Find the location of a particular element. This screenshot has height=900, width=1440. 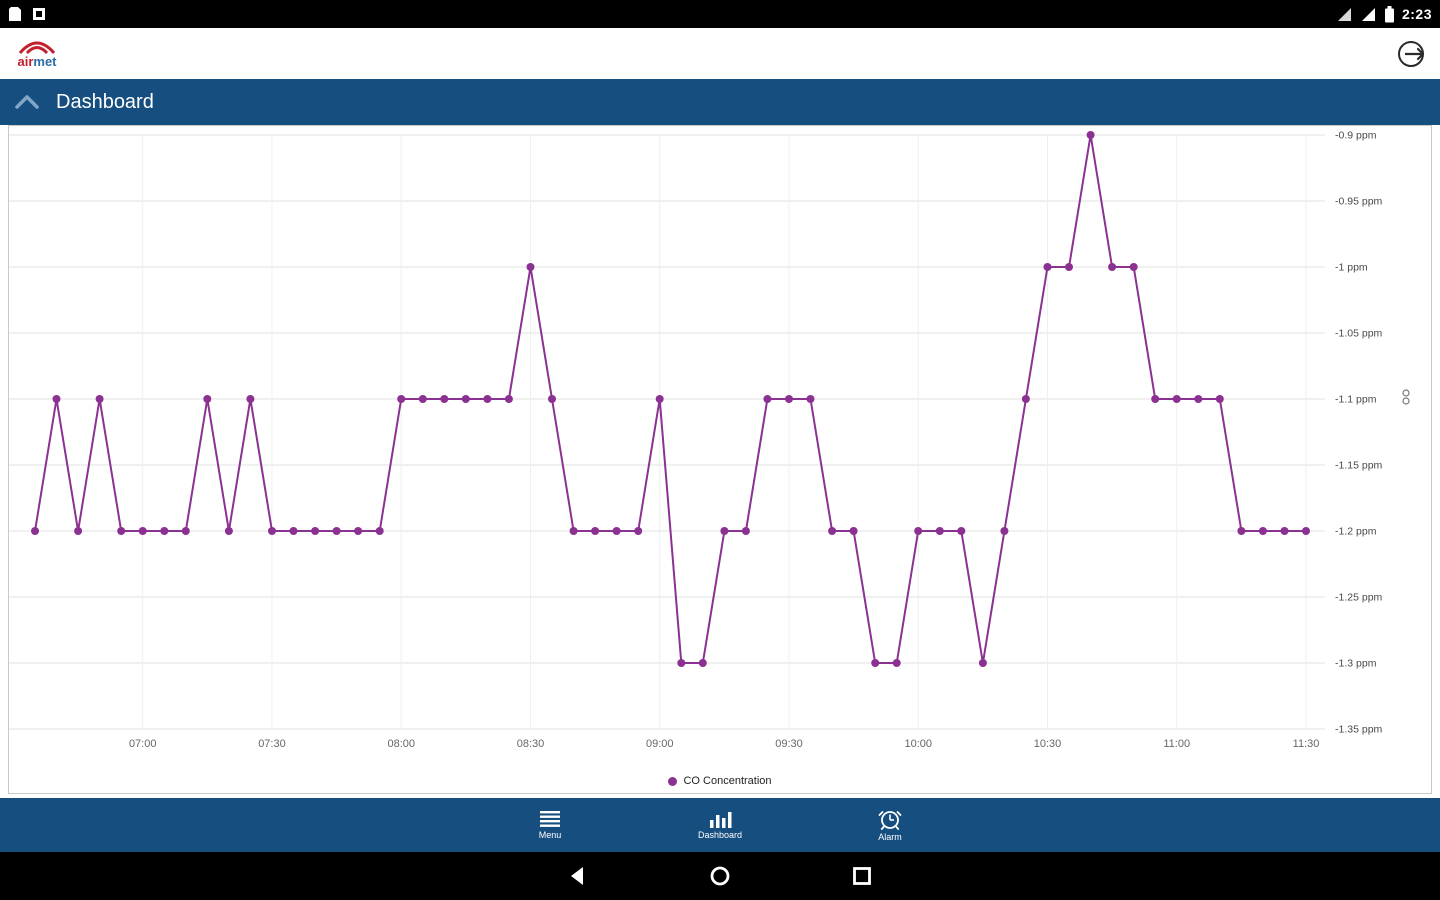

status-bar: 2:23 is located at coordinates (720, 14).